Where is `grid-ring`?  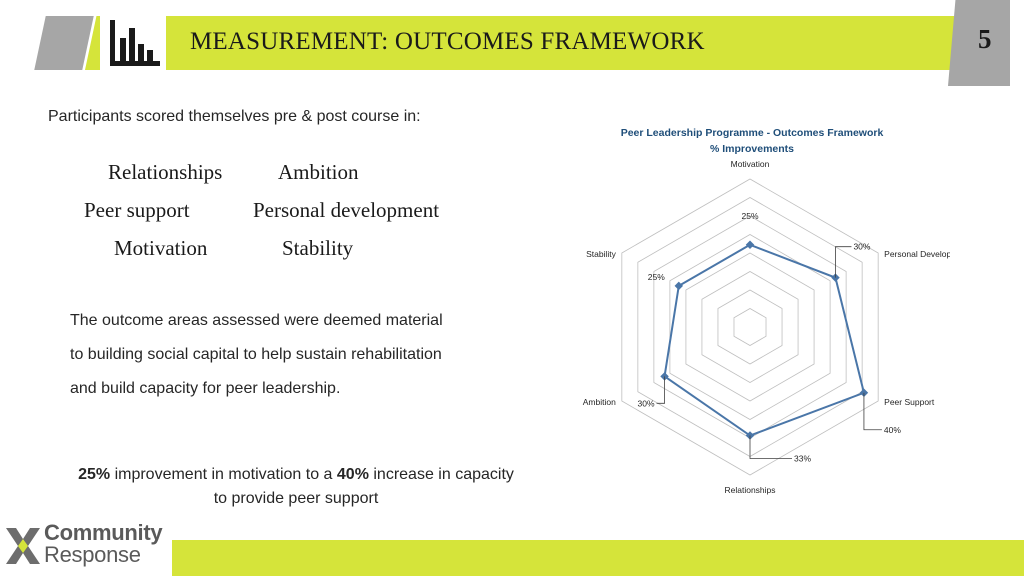
grid-ring is located at coordinates (750, 327).